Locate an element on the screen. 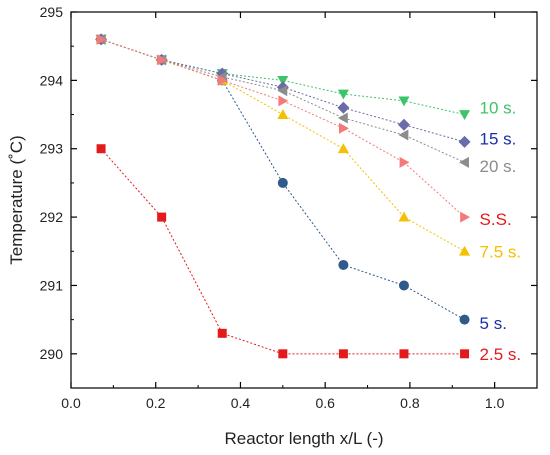  series-labels: 2.5 s. 5 s. 7.5 s. 10 s. 15 s. 20 s. S.S. is located at coordinates (501, 231).